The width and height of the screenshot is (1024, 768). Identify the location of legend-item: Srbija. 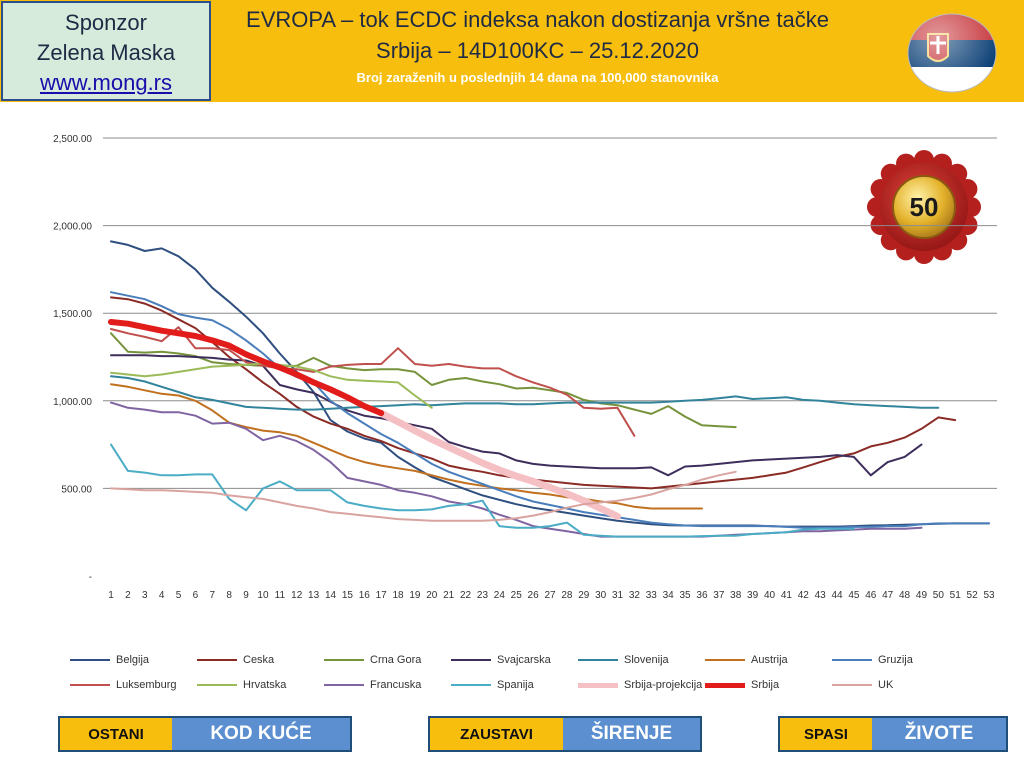
(742, 685).